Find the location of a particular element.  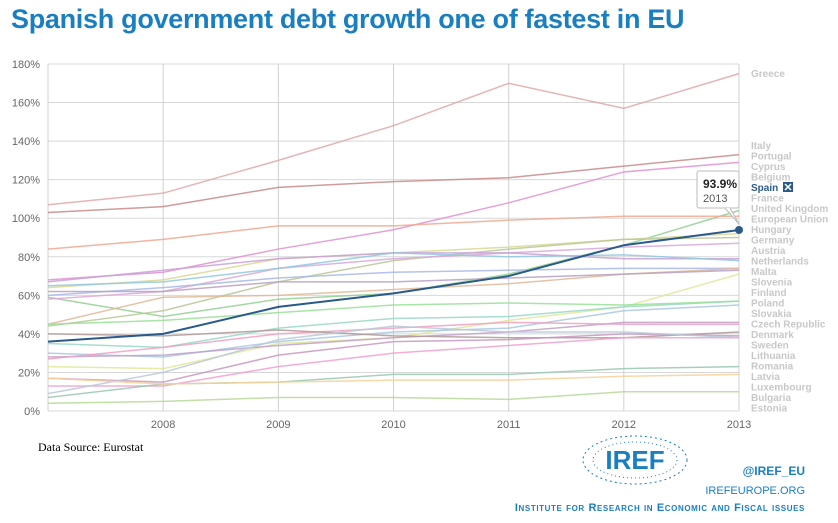

legend-item-slovenia: Slovenia is located at coordinates (772, 283).